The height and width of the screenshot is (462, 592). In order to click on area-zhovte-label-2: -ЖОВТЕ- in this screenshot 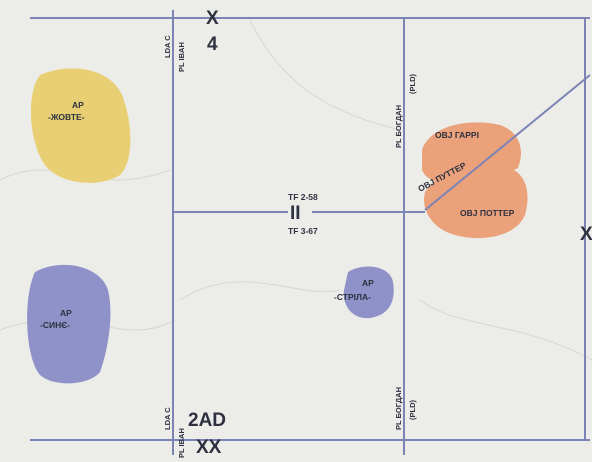, I will do `click(66, 117)`.